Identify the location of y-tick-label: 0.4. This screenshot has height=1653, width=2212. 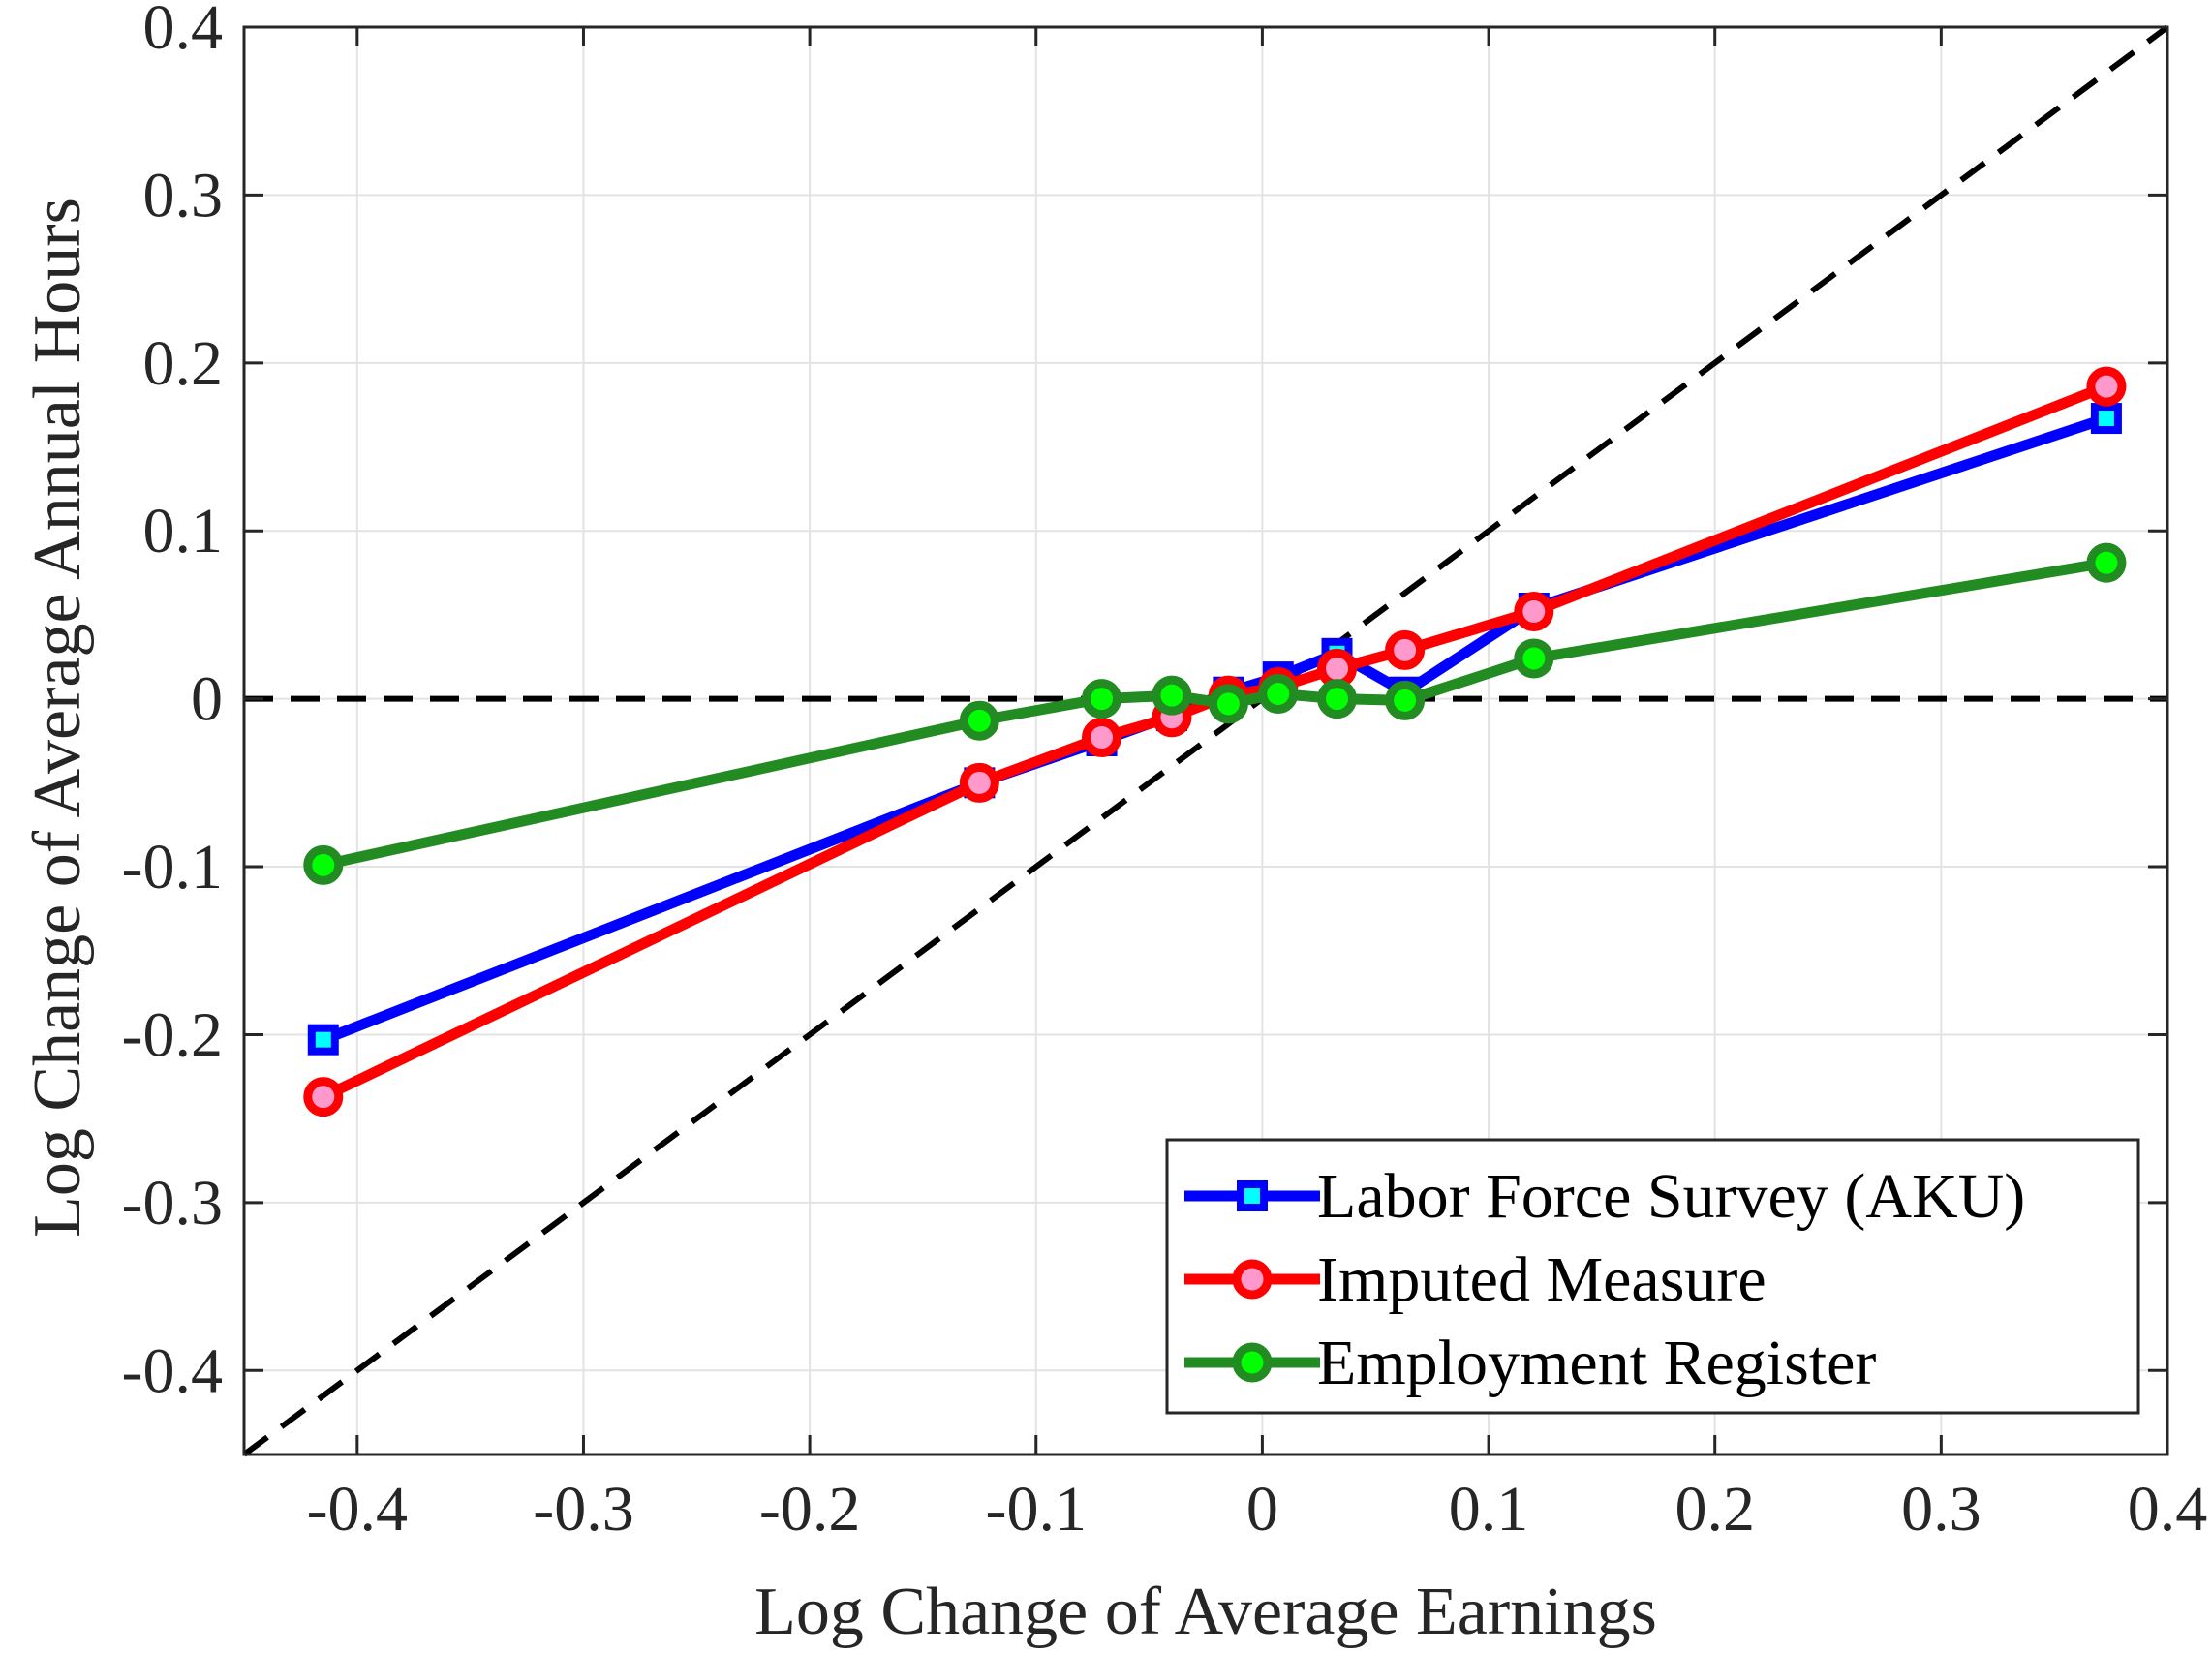
(184, 31).